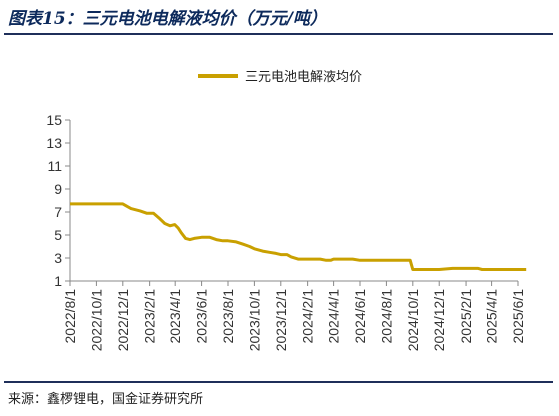 The image size is (559, 416). Describe the element at coordinates (254, 320) in the screenshot. I see `x-tick-label: 2023/10/1` at that location.